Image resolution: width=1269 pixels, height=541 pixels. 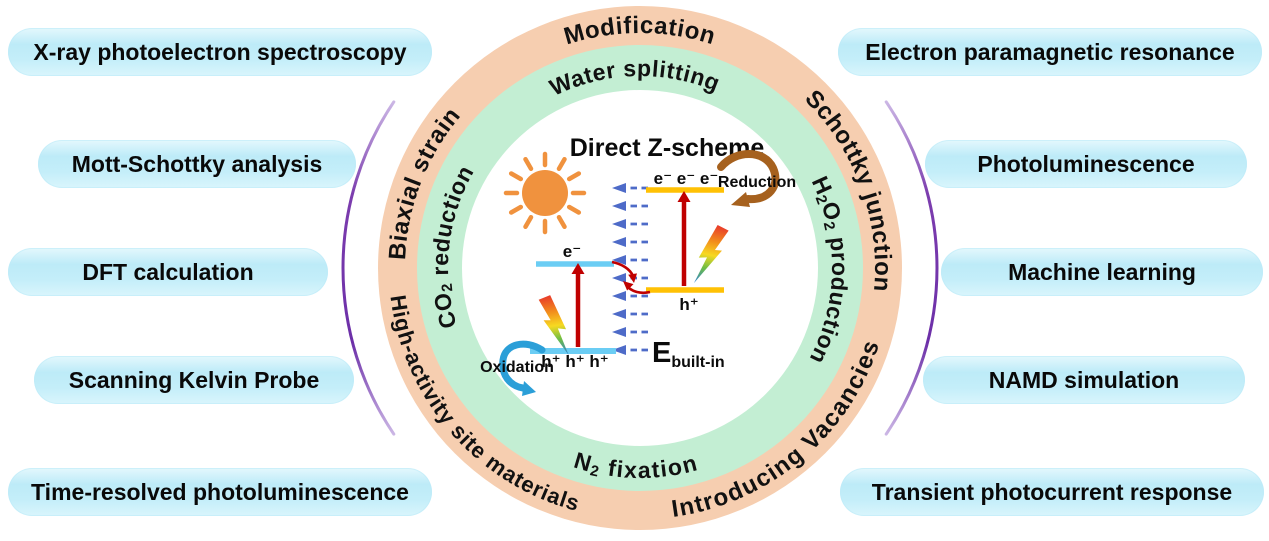 I want to click on z-recombination-arrows, so click(x=631, y=277).